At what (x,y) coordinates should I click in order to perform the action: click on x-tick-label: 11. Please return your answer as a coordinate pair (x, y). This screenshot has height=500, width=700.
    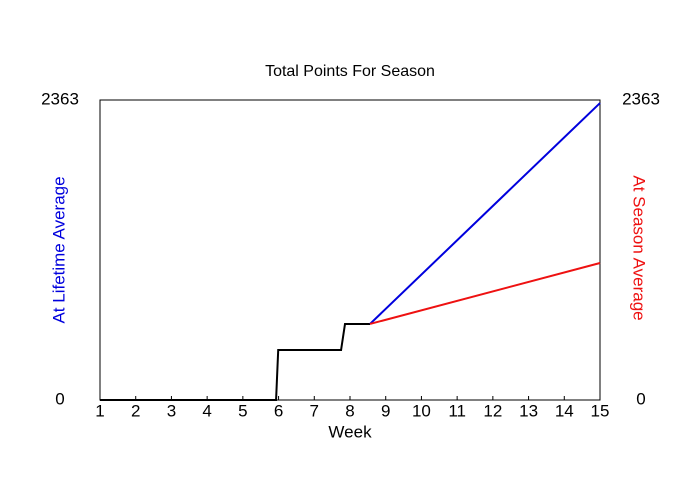
    Looking at the image, I should click on (457, 410).